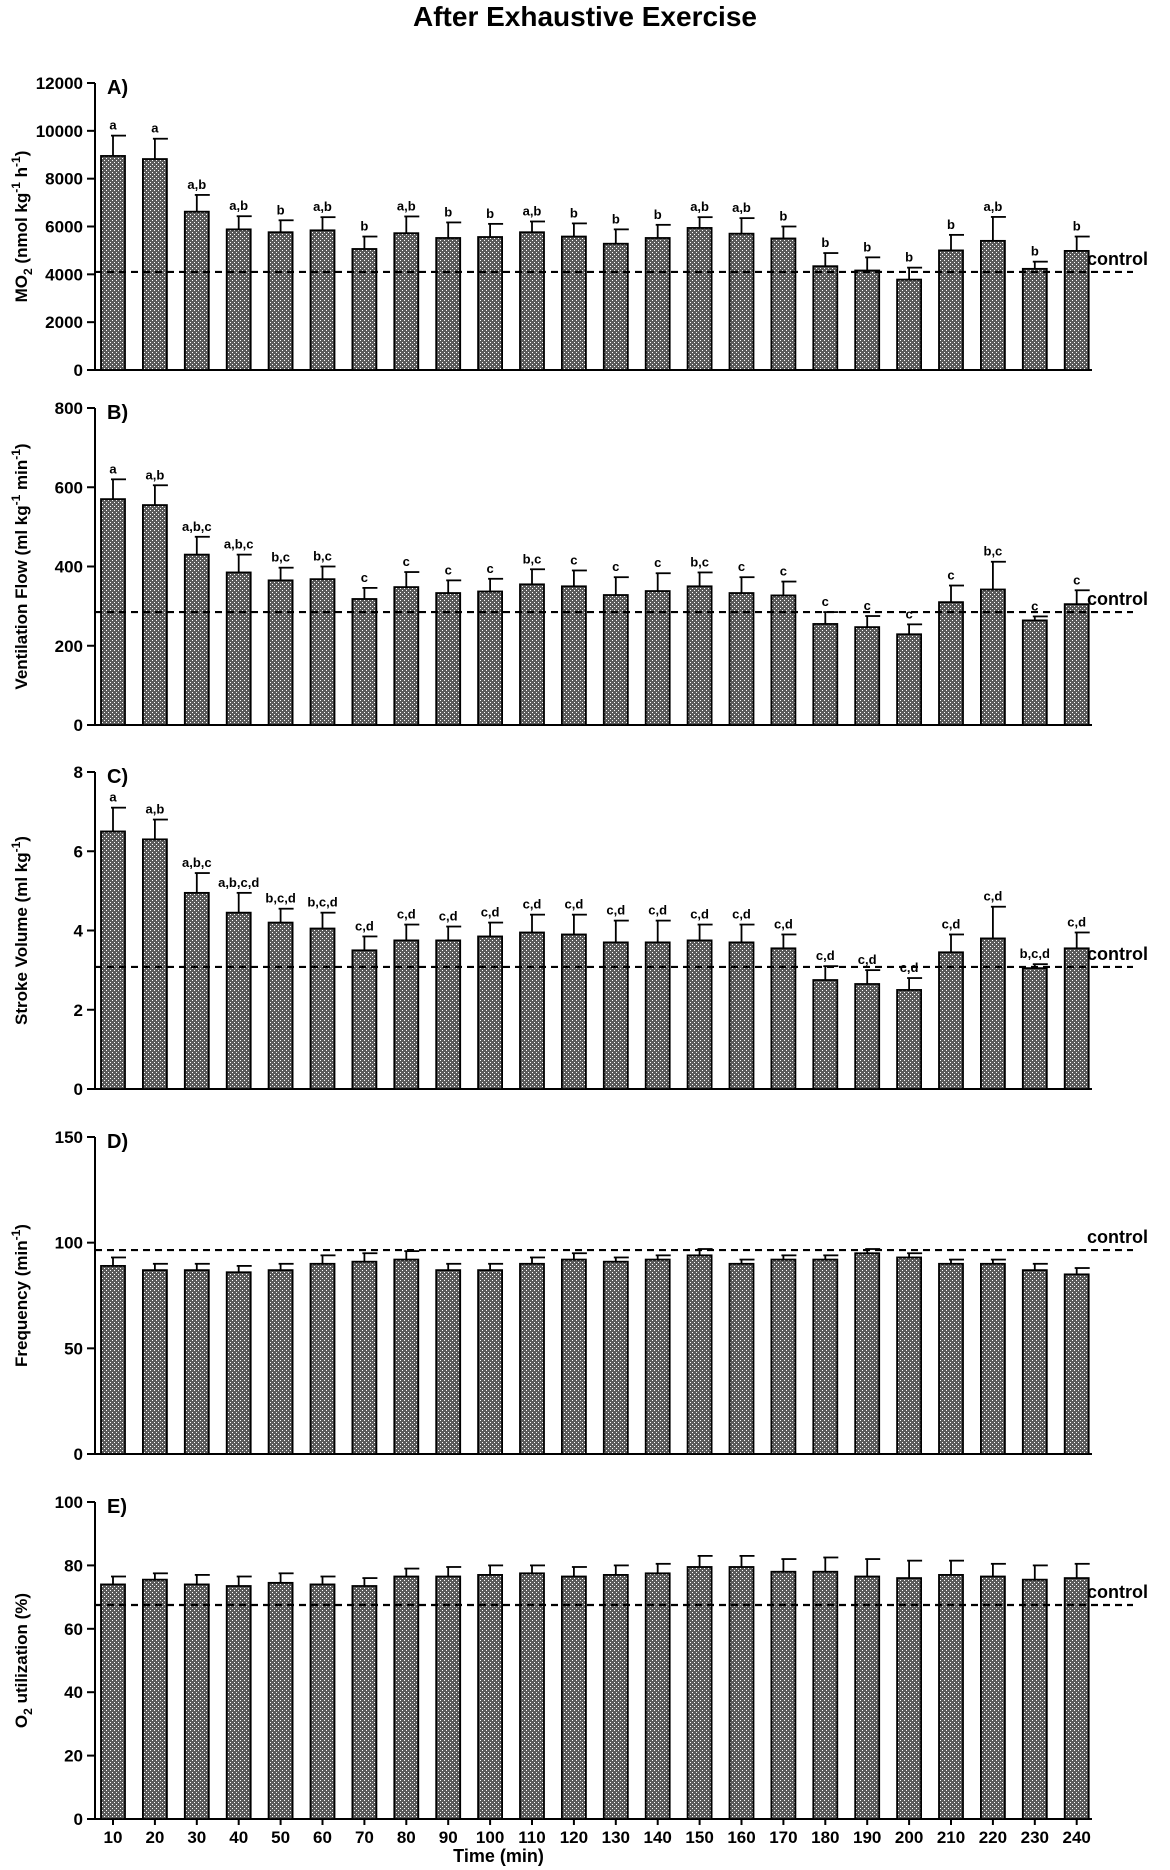  I want to click on x-tick-label: 10, so click(113, 1837).